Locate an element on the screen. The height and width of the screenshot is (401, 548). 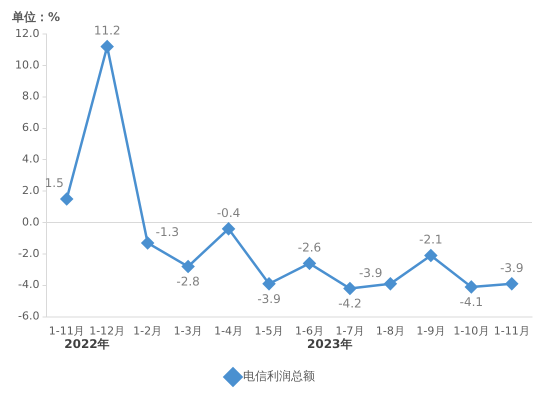
x-tick-label: 1-7月 is located at coordinates (349, 331).